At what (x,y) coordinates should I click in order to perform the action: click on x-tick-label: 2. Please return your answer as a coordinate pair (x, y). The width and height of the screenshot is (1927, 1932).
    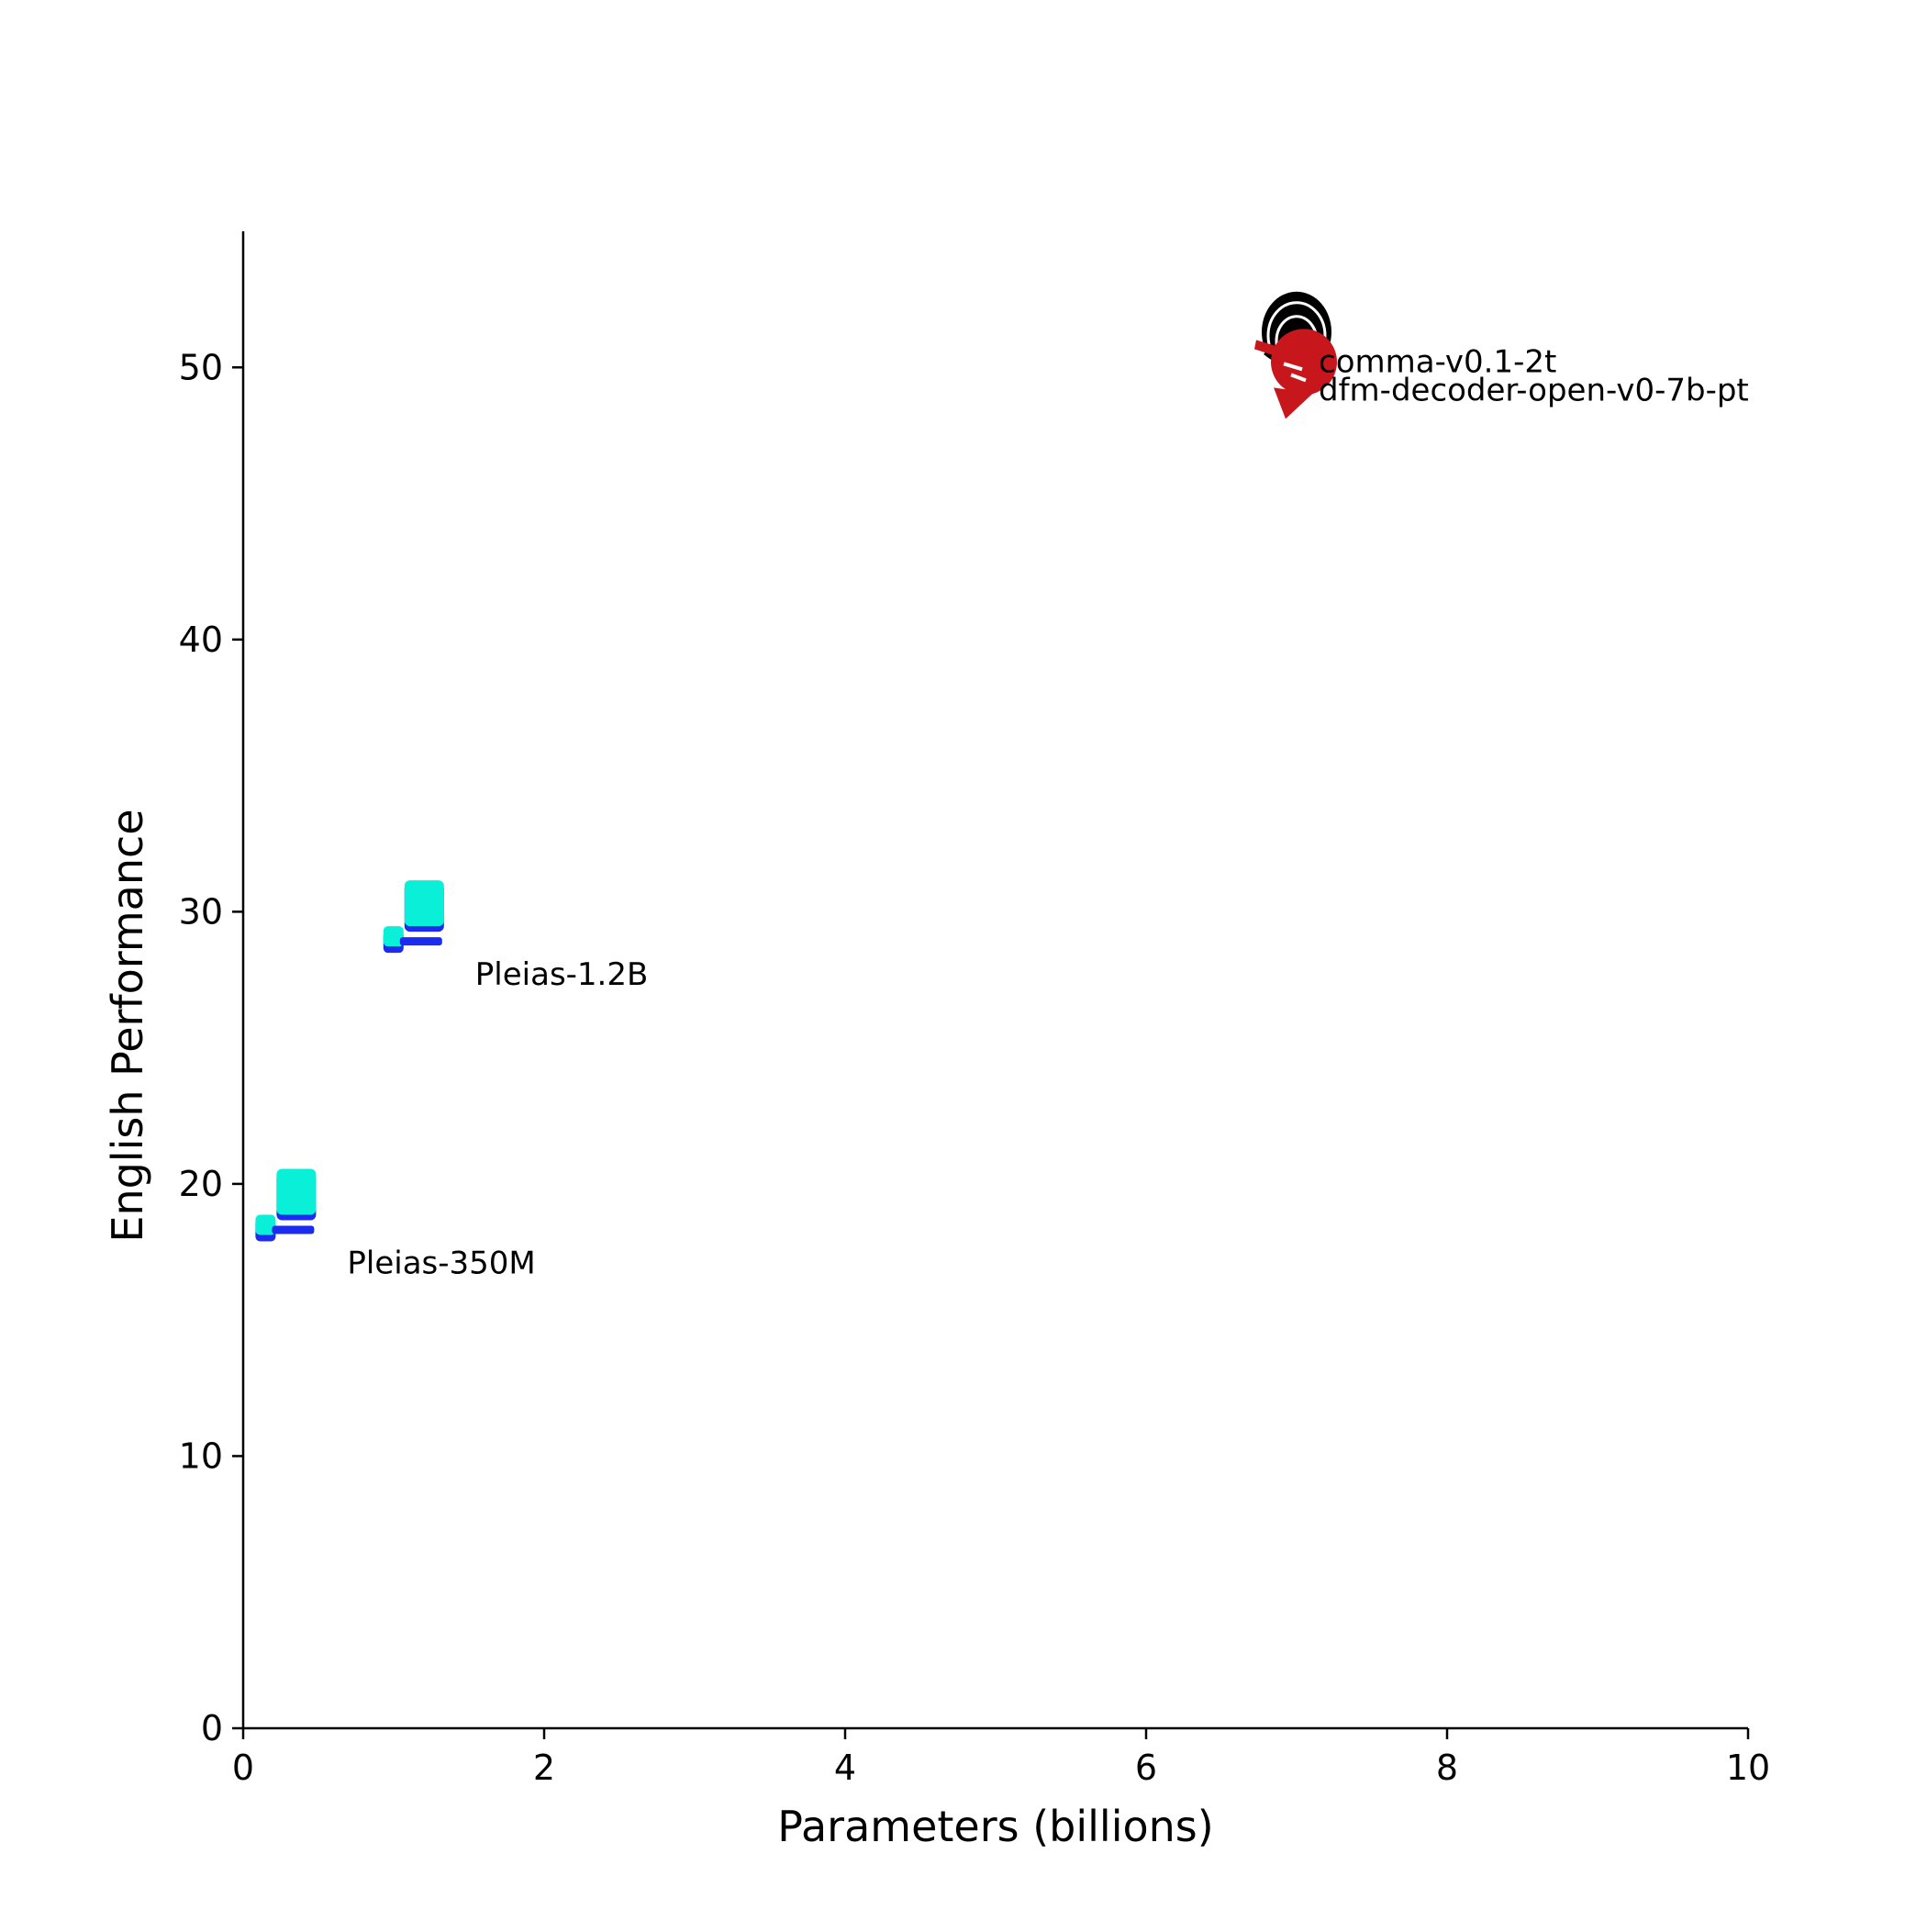
    Looking at the image, I should click on (544, 1768).